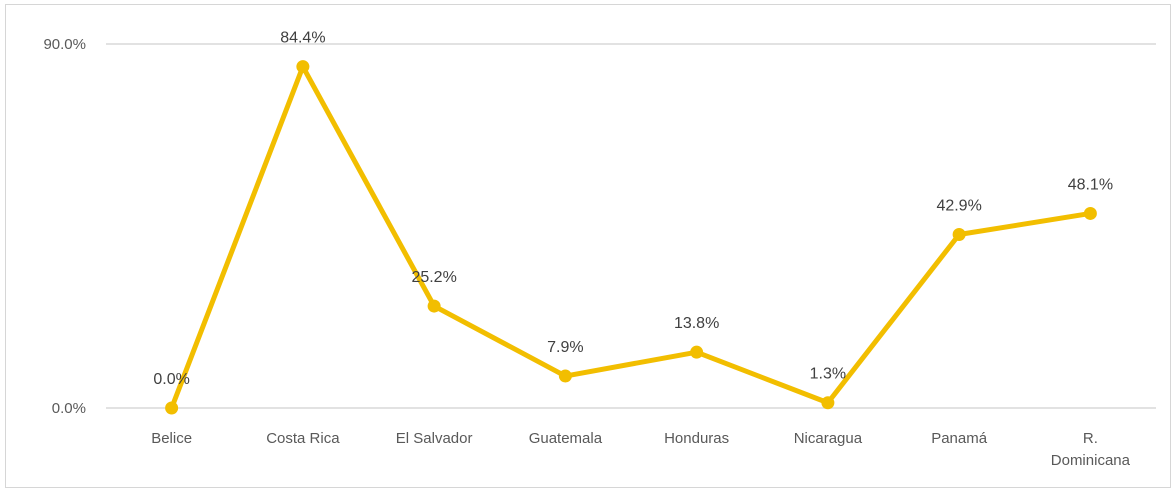  I want to click on data-label: 84.4%, so click(302, 38).